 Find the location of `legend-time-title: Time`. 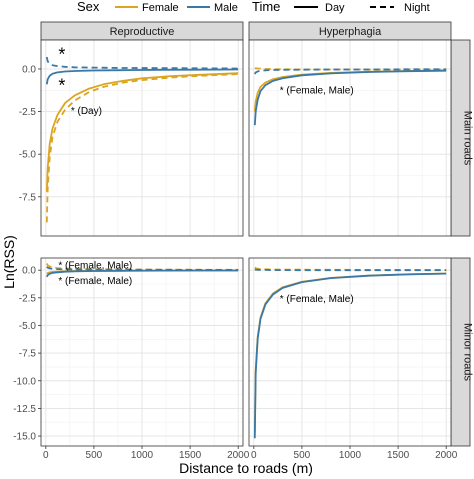

legend-time-title: Time is located at coordinates (266, 7).